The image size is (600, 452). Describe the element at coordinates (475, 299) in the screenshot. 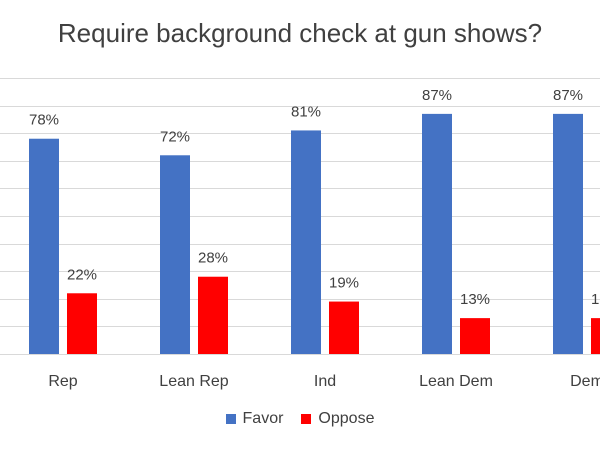

I see `data-label-oppose-lean-dem: 13%` at that location.